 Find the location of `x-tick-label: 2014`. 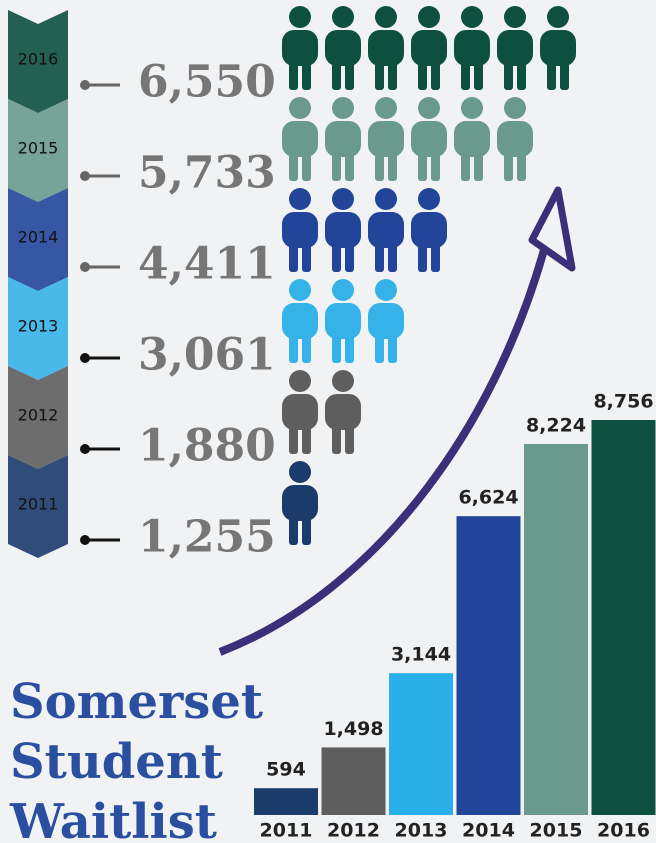

x-tick-label: 2014 is located at coordinates (488, 831).